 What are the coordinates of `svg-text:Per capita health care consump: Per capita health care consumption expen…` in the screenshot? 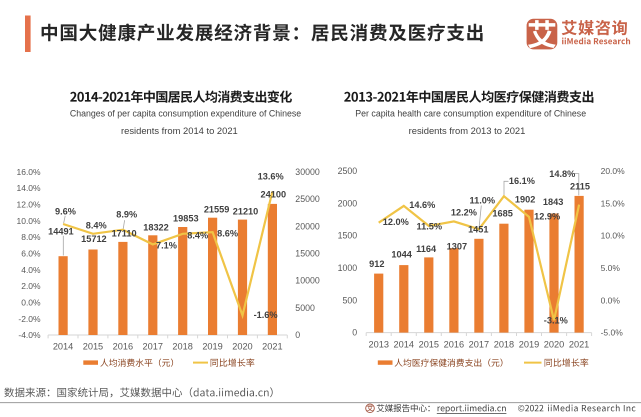 It's located at (470, 113).